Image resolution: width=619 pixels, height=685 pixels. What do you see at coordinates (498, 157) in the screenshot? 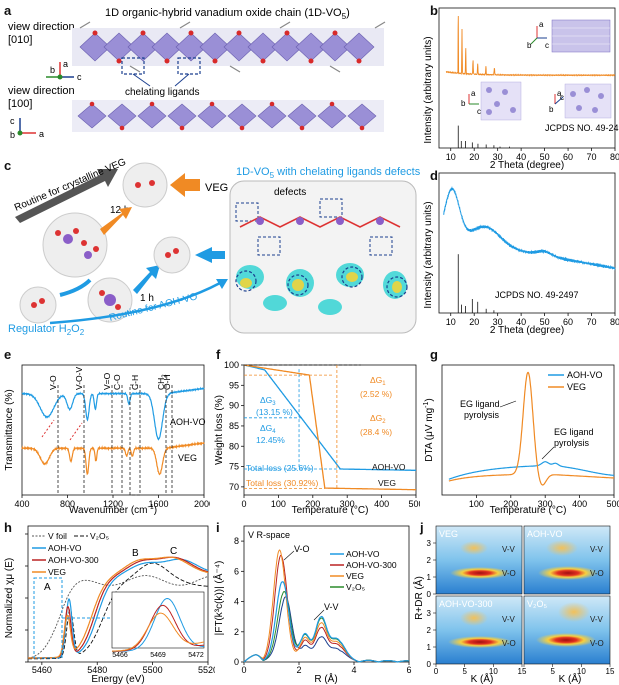
I see `panel-b-xtick-label: 30` at bounding box center [498, 157].